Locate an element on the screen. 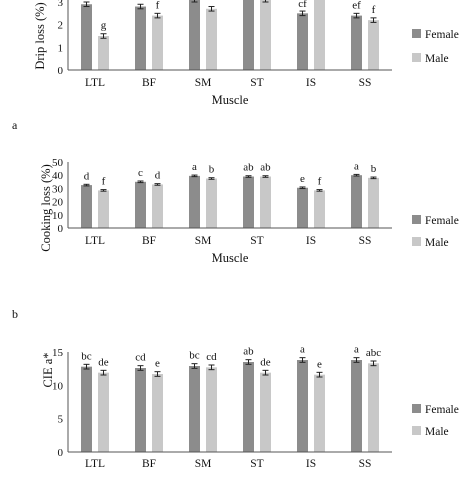 Image resolution: width=474 pixels, height=479 pixels. bar-female-st is located at coordinates (248, 35).